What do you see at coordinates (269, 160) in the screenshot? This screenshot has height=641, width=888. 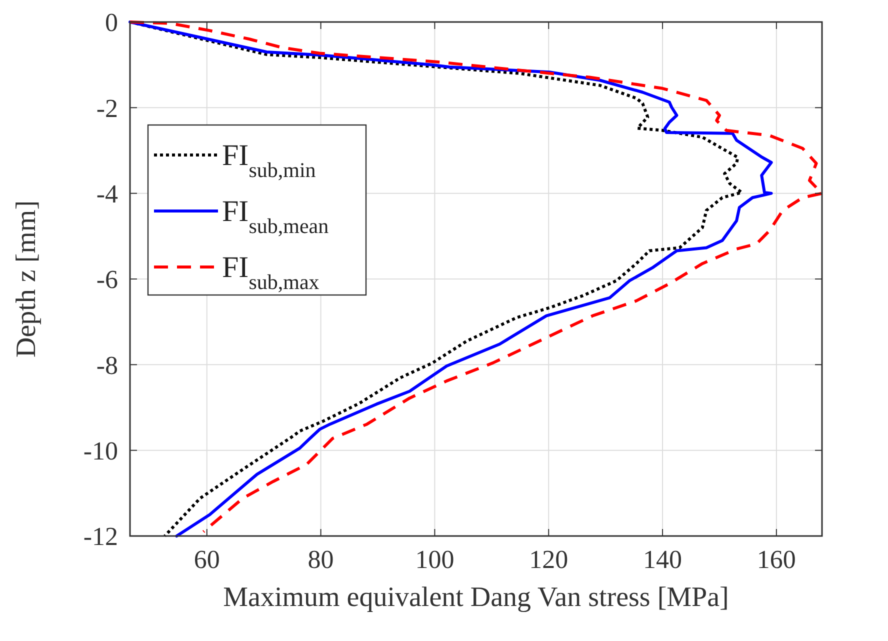 I see `legend-label: FI$_{sub,min}$` at bounding box center [269, 160].